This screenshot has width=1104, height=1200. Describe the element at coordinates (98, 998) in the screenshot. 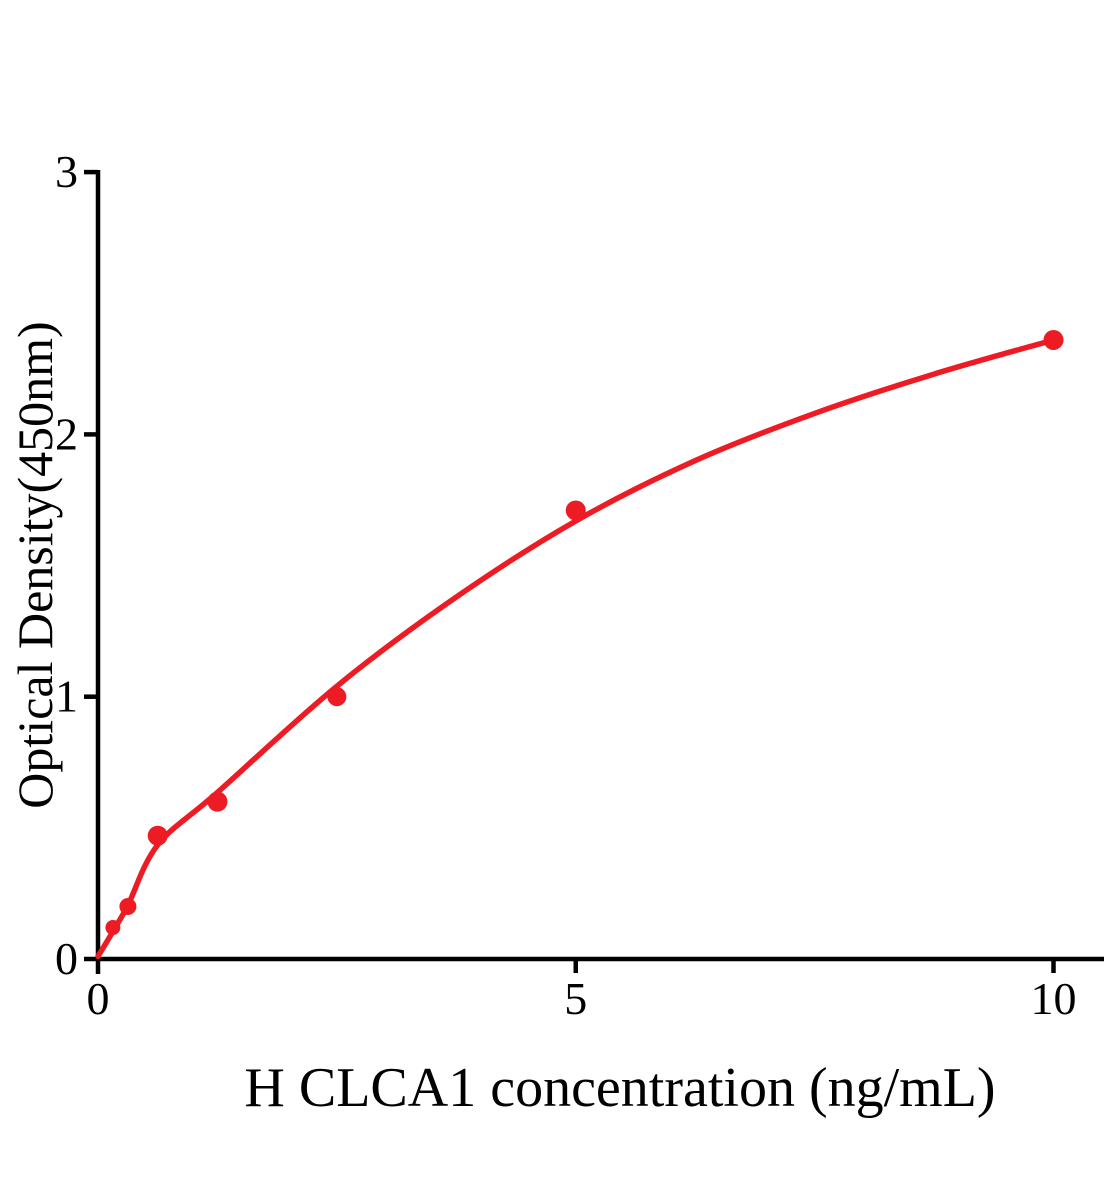

I see `x-tick-label: 0` at that location.